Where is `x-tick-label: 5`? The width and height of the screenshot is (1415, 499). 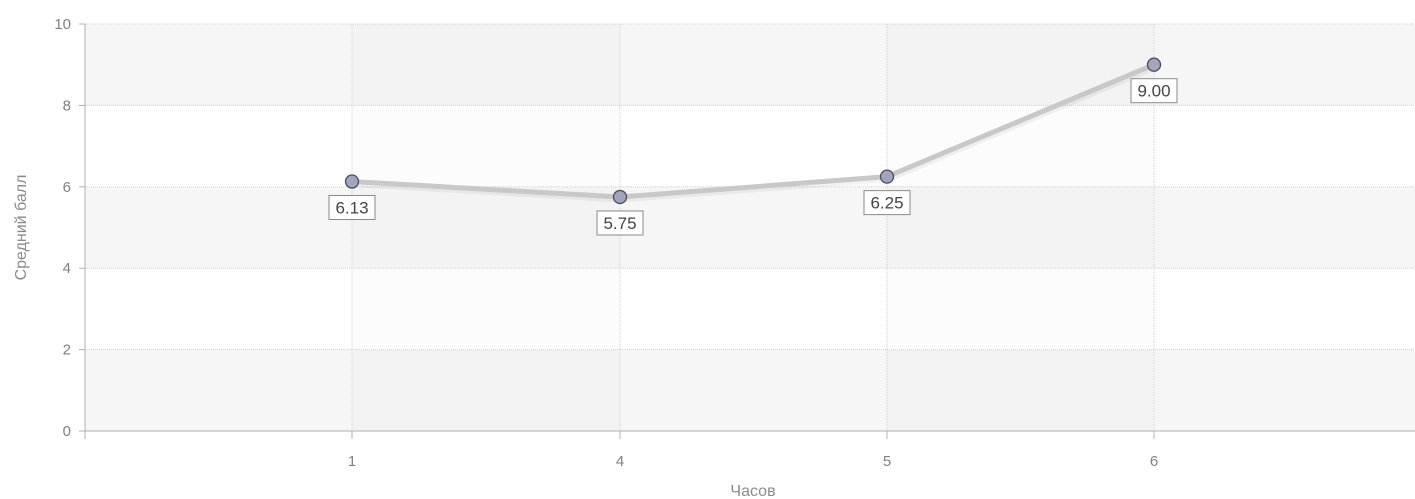
x-tick-label: 5 is located at coordinates (887, 461).